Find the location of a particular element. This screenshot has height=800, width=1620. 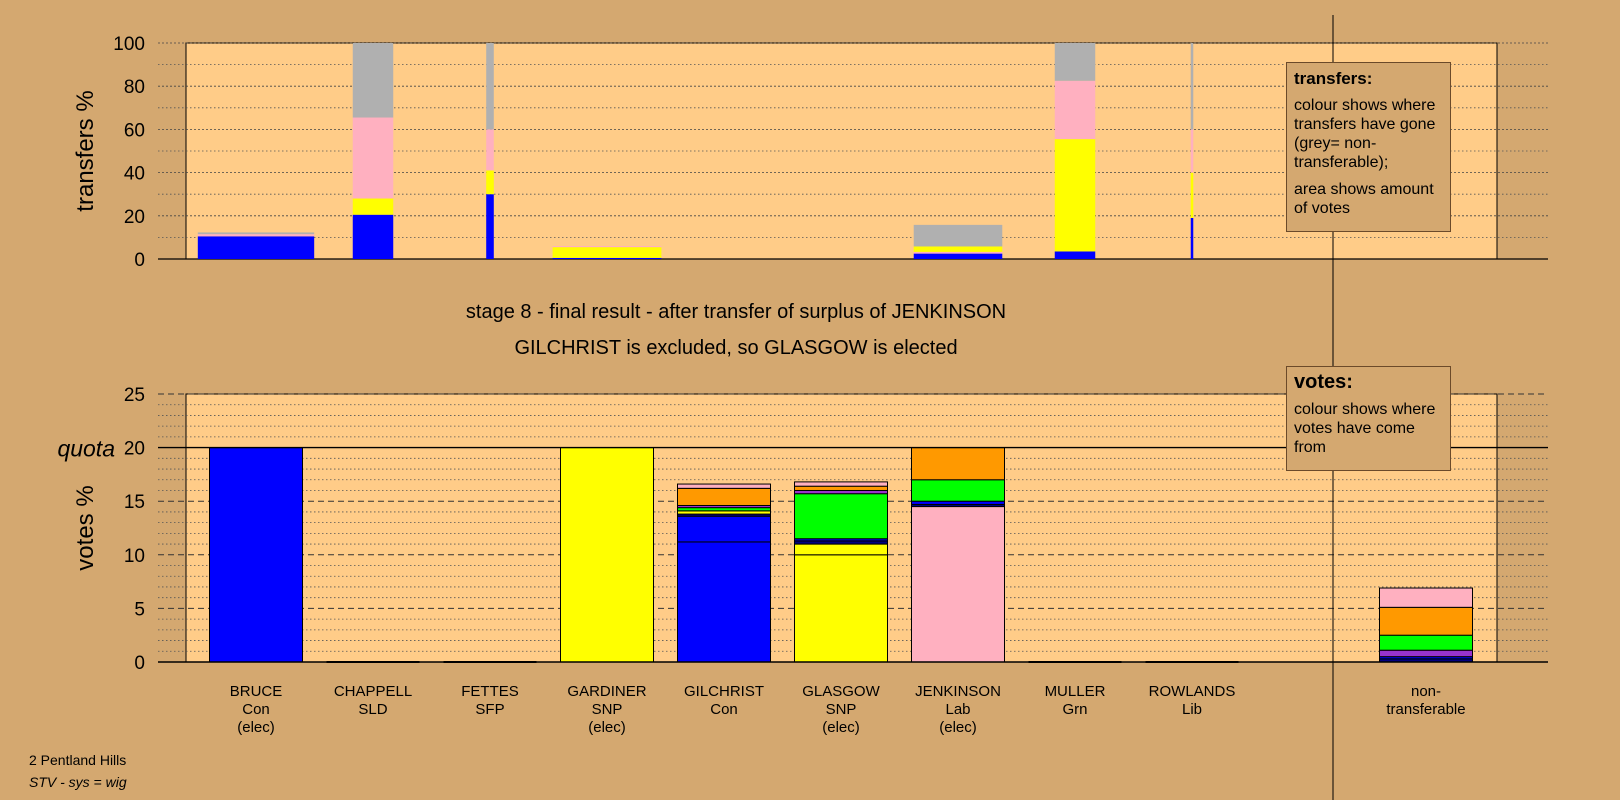

constituency-label: 2 Pentland Hills is located at coordinates (78, 760).